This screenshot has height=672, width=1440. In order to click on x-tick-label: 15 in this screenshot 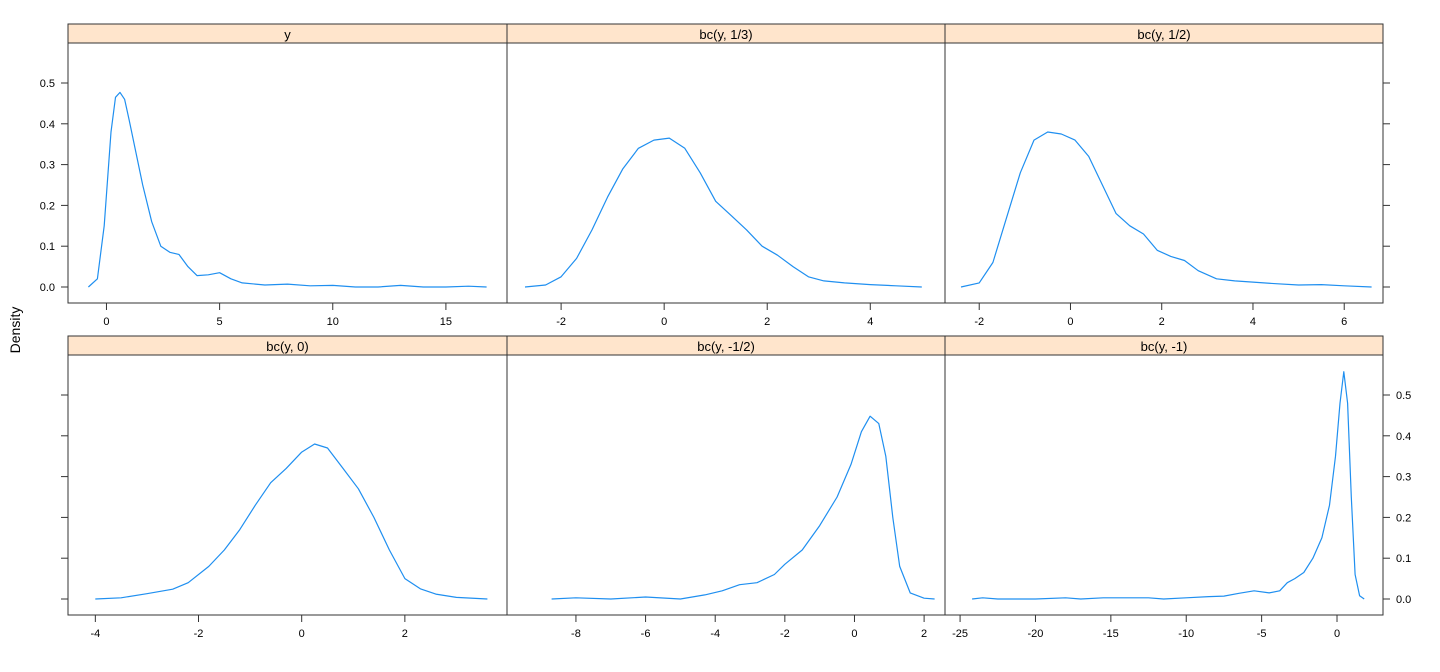, I will do `click(446, 322)`.